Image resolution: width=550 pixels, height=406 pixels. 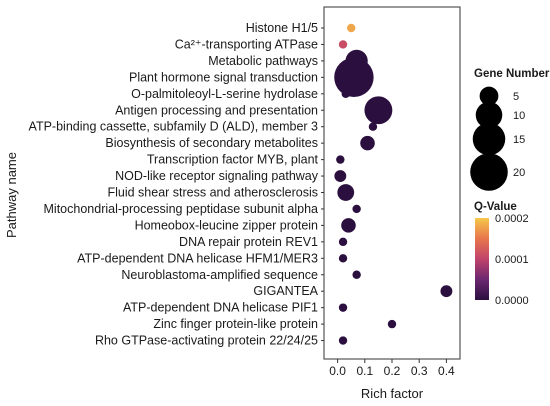 What do you see at coordinates (285, 291) in the screenshot?
I see `category-label: GIGANTEA` at bounding box center [285, 291].